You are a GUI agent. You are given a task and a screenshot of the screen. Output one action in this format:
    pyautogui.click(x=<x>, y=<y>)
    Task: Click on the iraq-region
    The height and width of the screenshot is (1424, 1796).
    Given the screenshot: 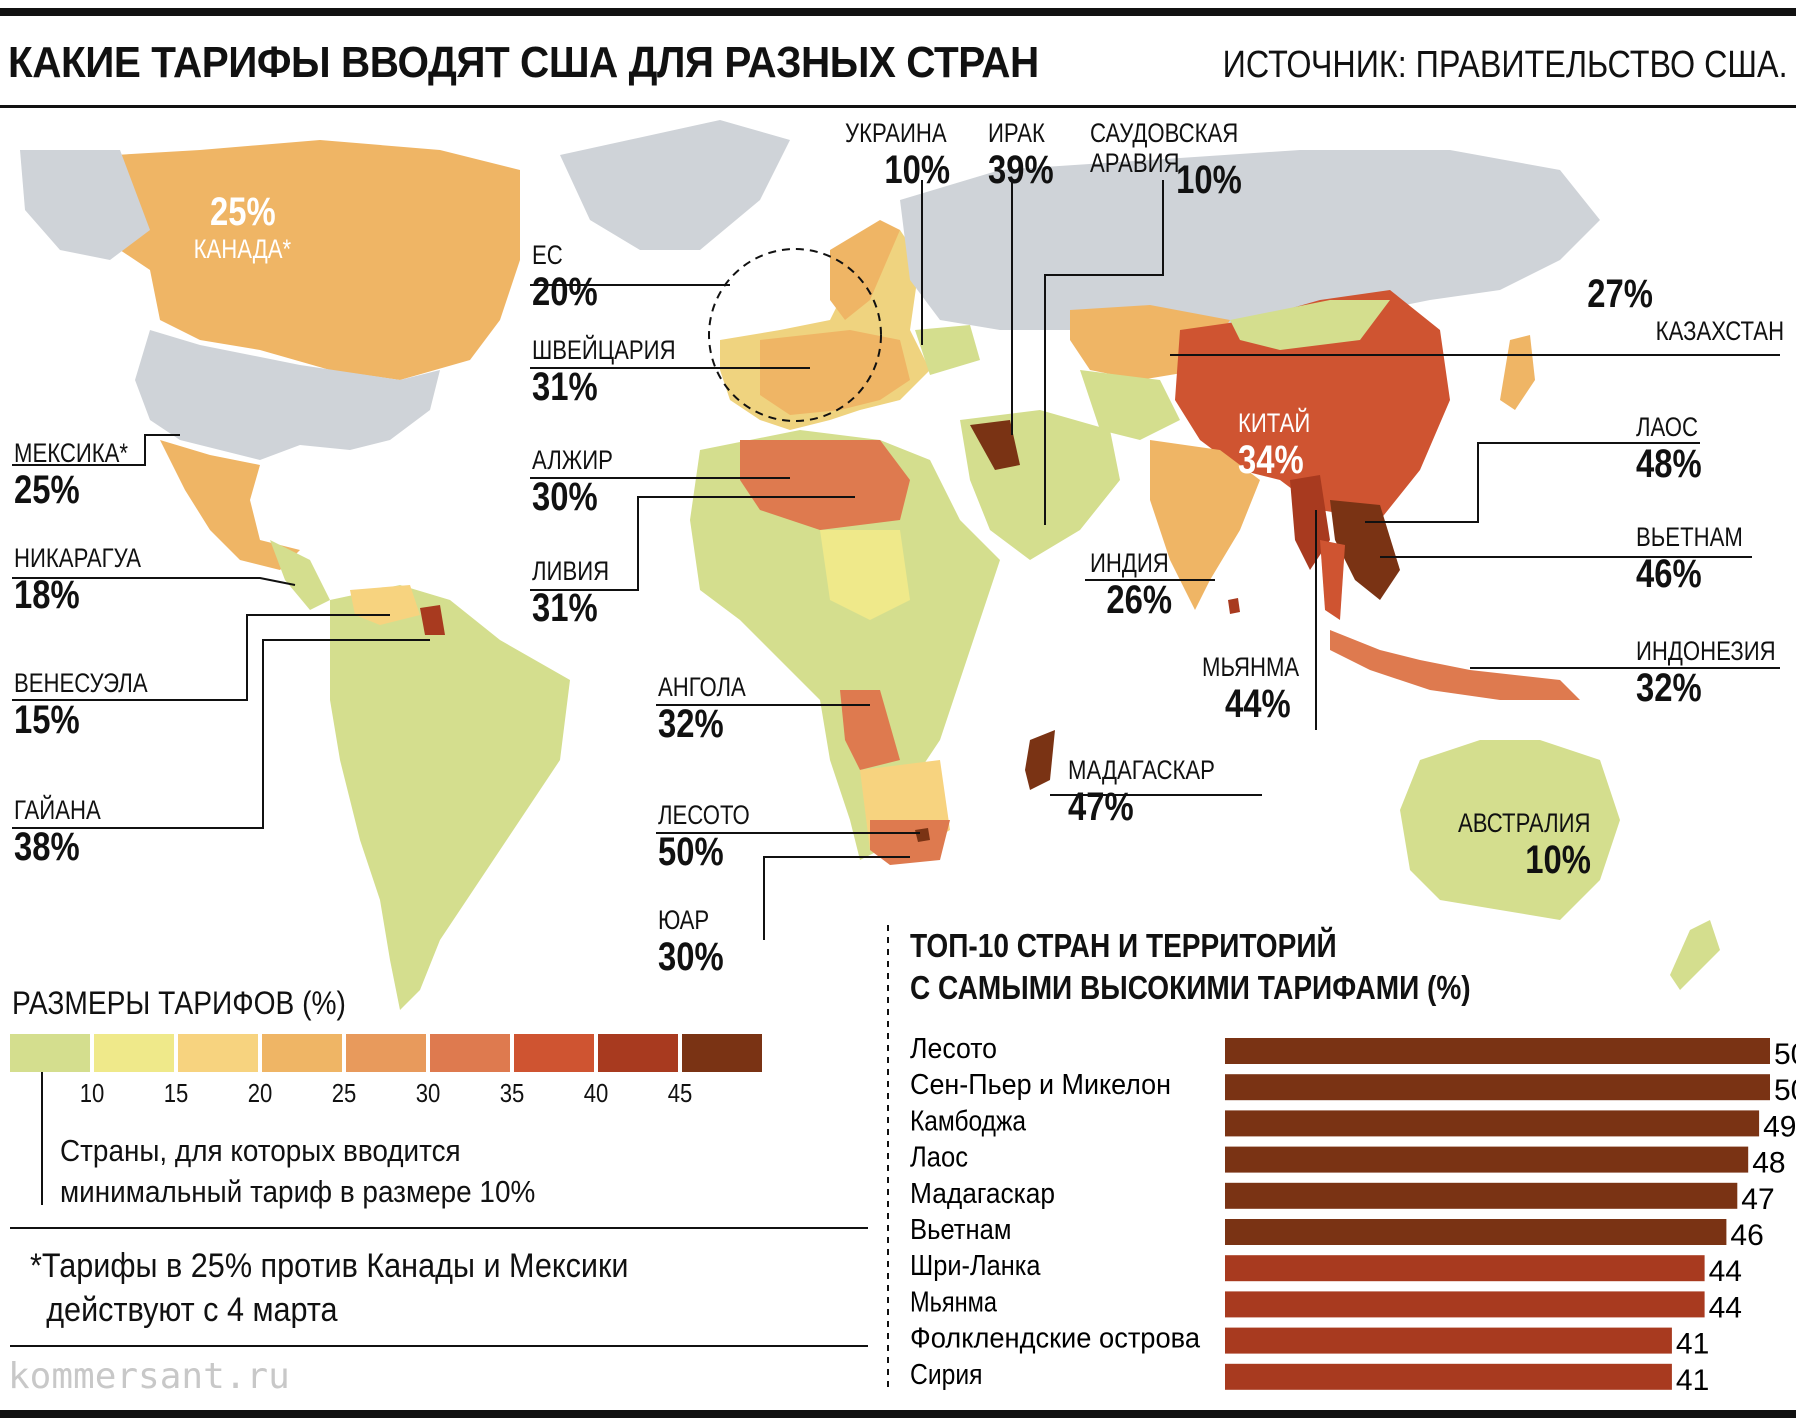 What is the action you would take?
    pyautogui.click(x=995, y=445)
    